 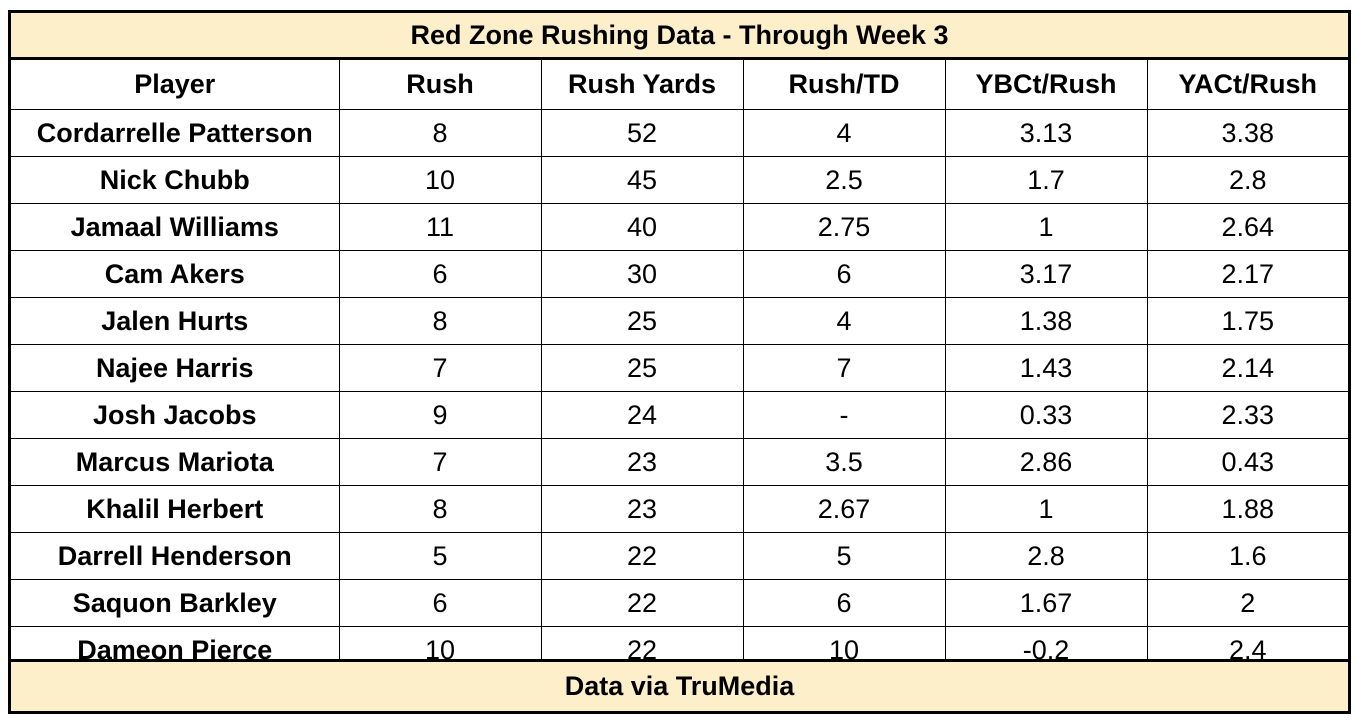 What do you see at coordinates (1247, 180) in the screenshot?
I see `yact-rush-cell: 2.8` at bounding box center [1247, 180].